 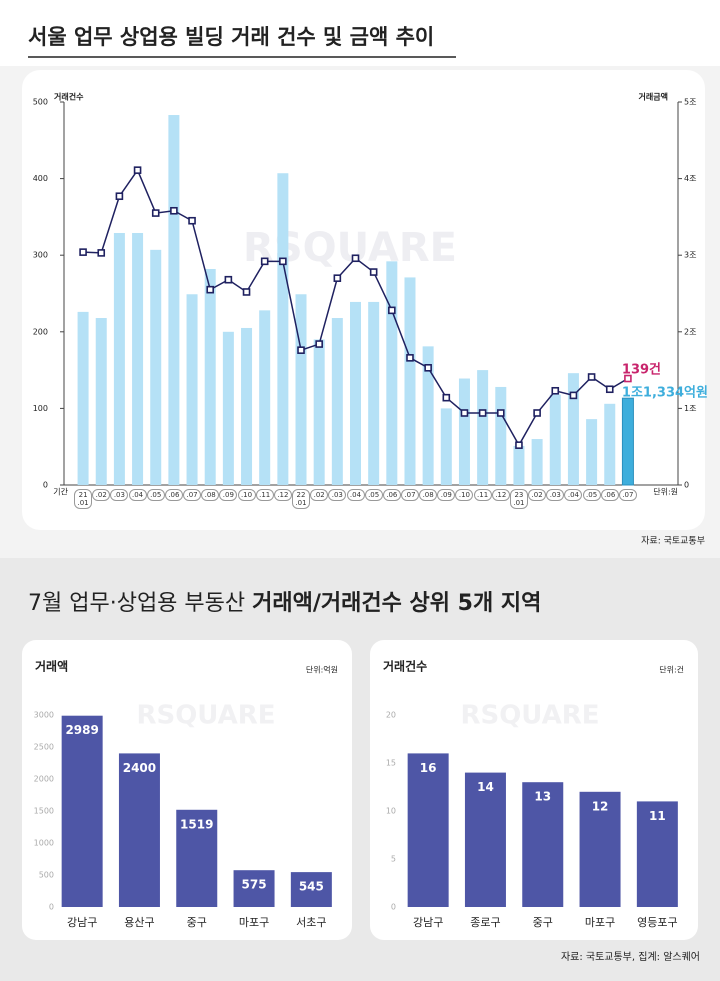 What do you see at coordinates (518, 499) in the screenshot?
I see `x-tick-label: 23 .01` at bounding box center [518, 499].